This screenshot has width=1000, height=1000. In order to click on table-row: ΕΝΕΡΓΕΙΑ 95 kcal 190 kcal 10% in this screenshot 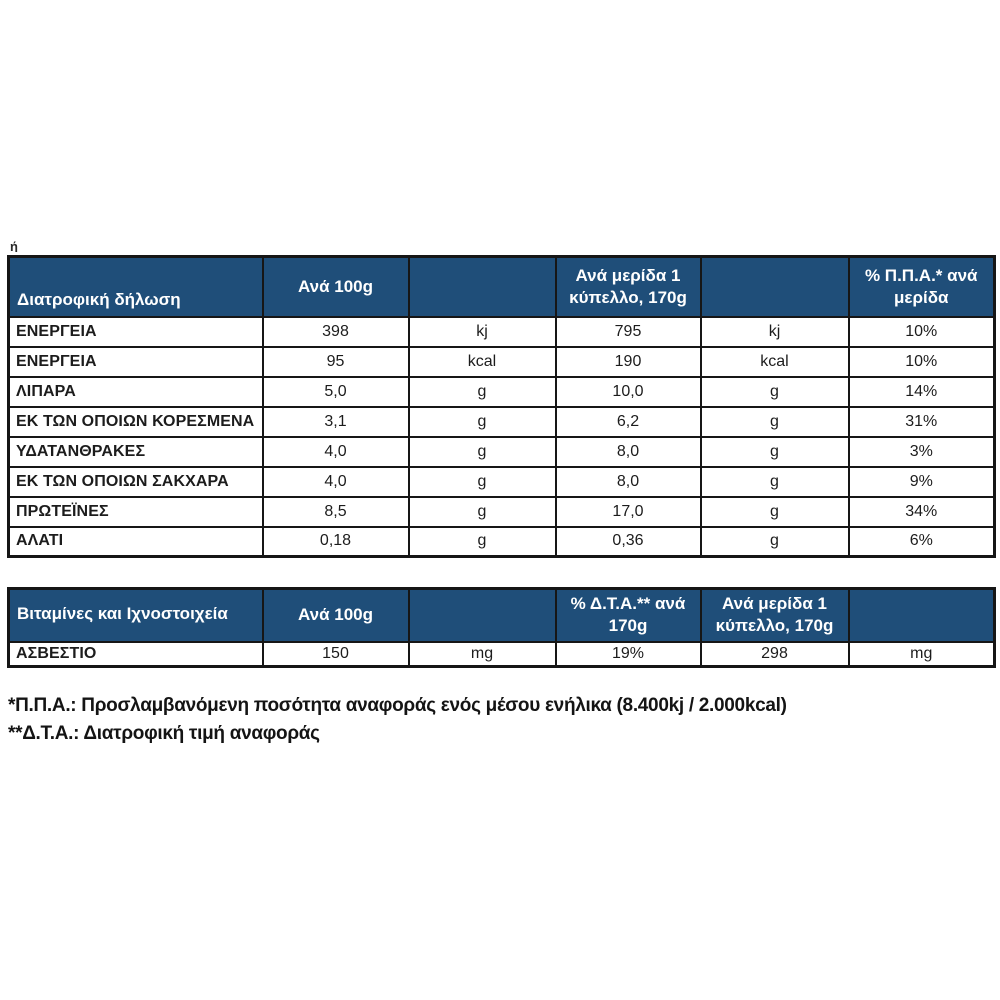, I will do `click(501, 361)`.